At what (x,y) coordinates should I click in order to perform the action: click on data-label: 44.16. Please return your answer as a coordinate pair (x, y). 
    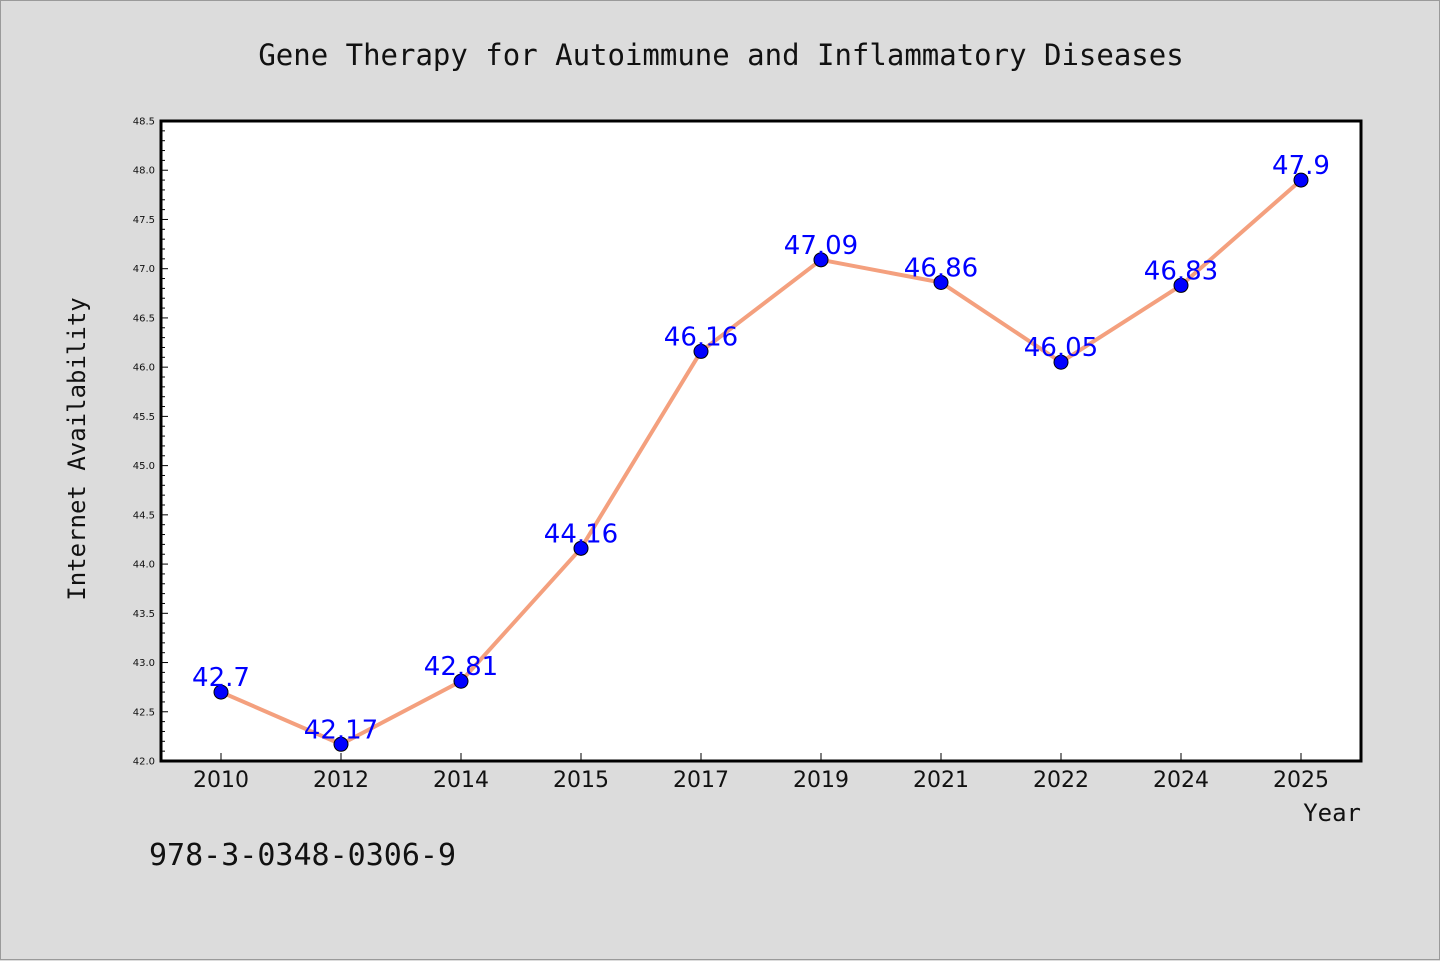
    Looking at the image, I should click on (581, 534).